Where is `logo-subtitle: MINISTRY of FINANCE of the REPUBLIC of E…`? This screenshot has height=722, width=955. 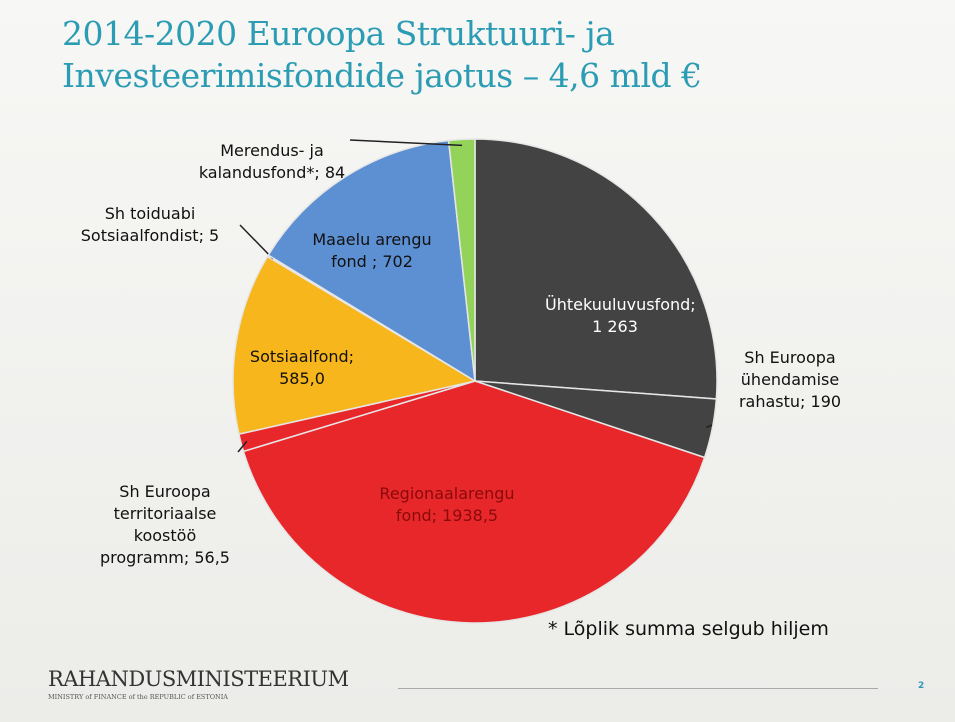
logo-subtitle: MINISTRY of FINANCE of the REPUBLIC of E… is located at coordinates (138, 697).